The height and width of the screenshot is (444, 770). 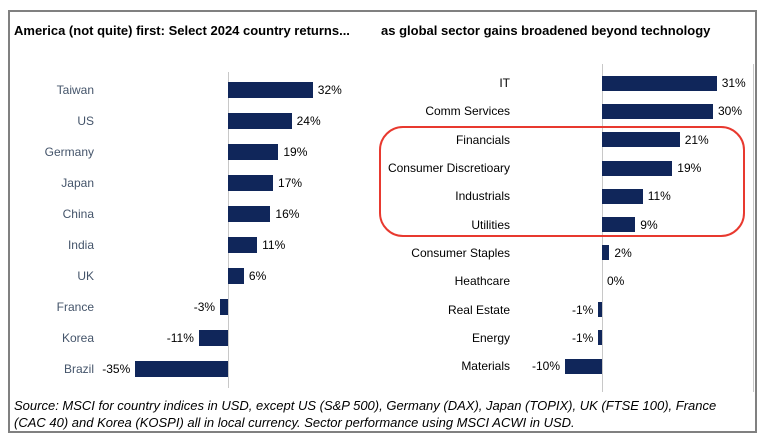 What do you see at coordinates (570, 111) in the screenshot?
I see `chart-row: Comm Services 30%` at bounding box center [570, 111].